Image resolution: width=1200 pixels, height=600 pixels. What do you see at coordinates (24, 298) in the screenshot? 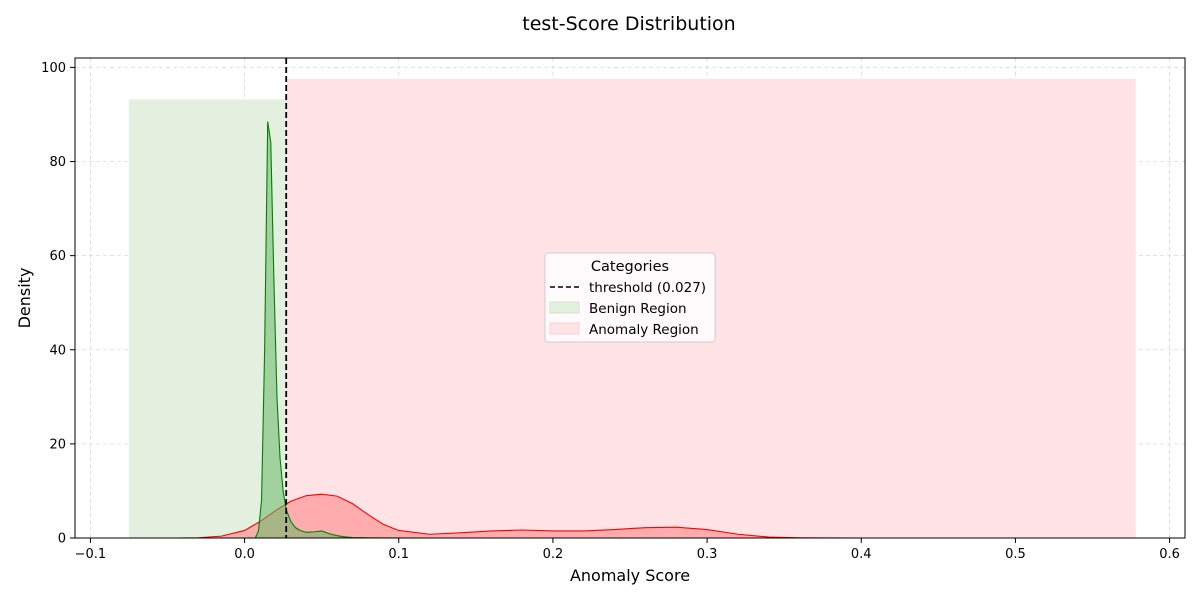
I see `y-axis-label: Density` at bounding box center [24, 298].